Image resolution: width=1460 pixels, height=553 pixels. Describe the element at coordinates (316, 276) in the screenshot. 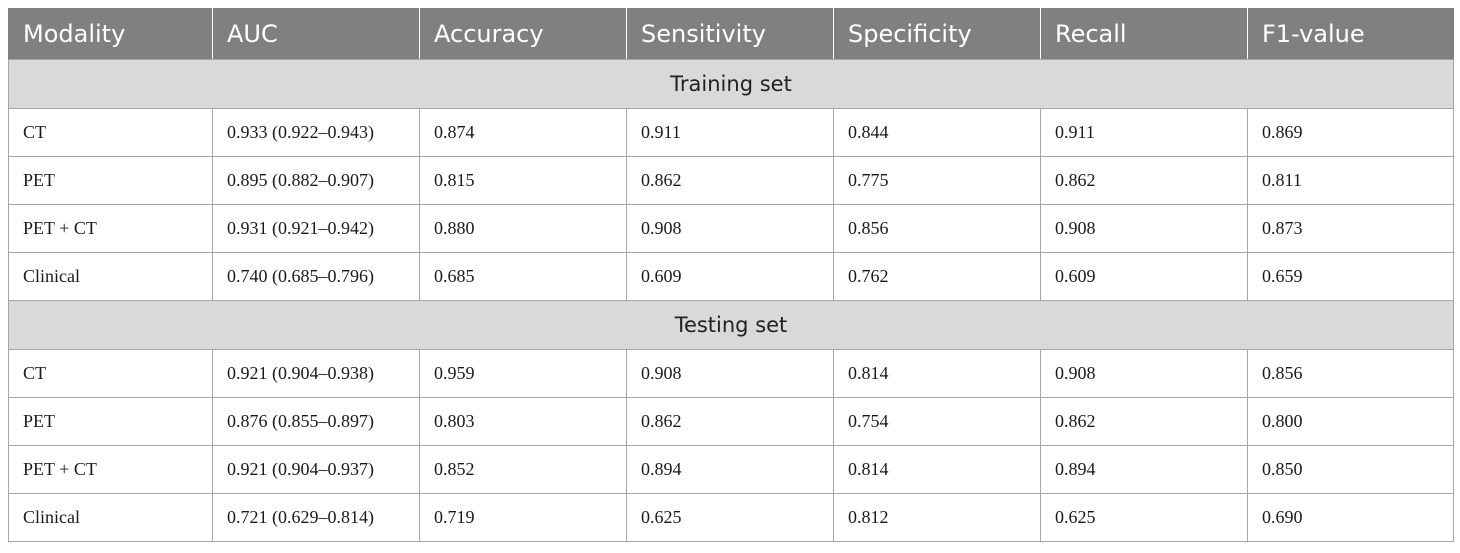

I see `cell-auc: 0.740 (0.685–0.796)` at that location.